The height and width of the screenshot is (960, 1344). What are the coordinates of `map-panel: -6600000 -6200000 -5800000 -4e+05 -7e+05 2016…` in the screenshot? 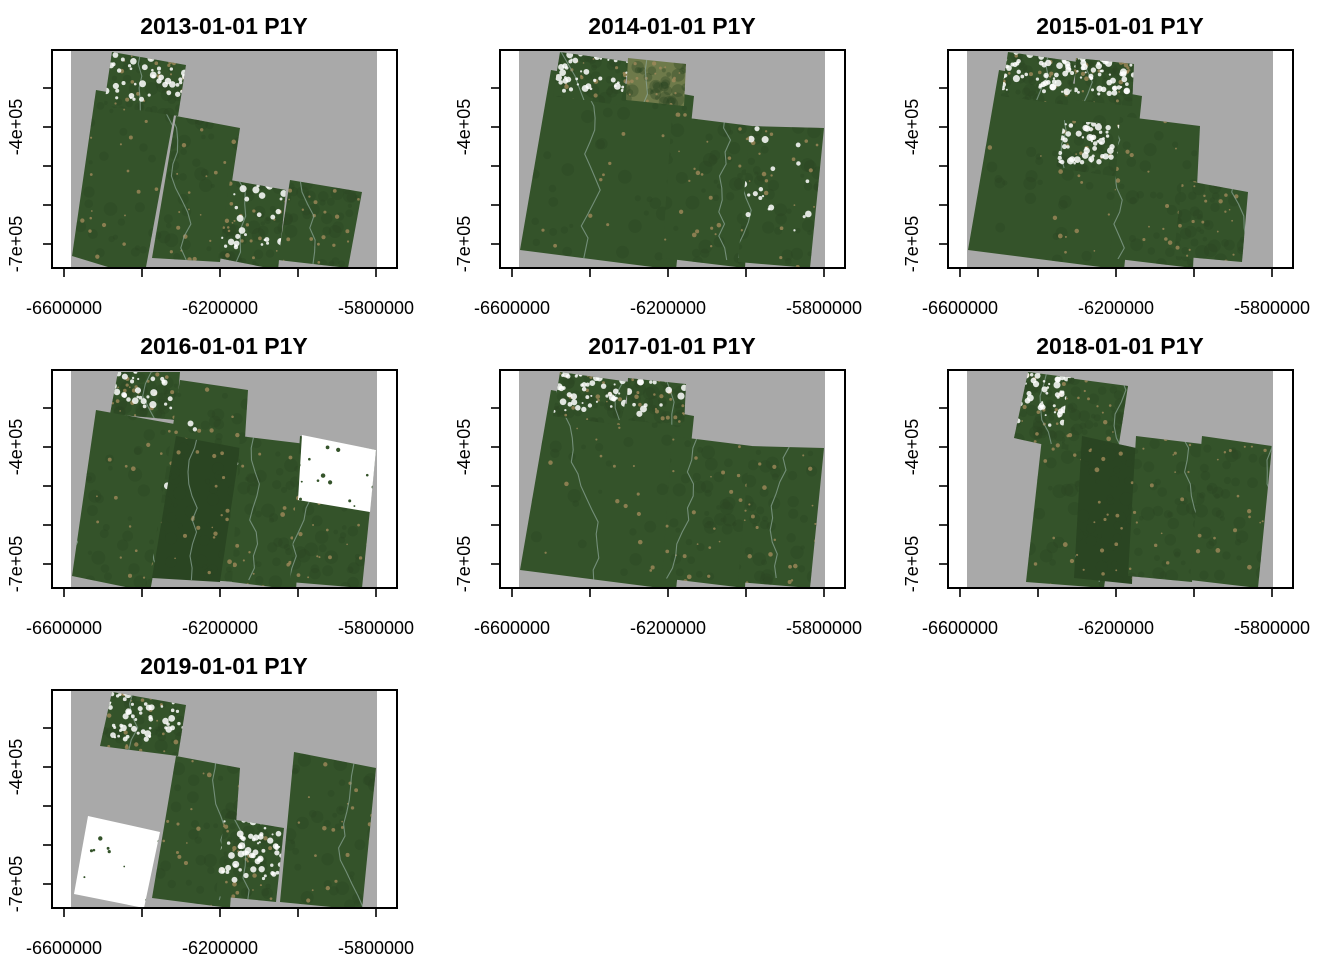 It's located at (210, 485).